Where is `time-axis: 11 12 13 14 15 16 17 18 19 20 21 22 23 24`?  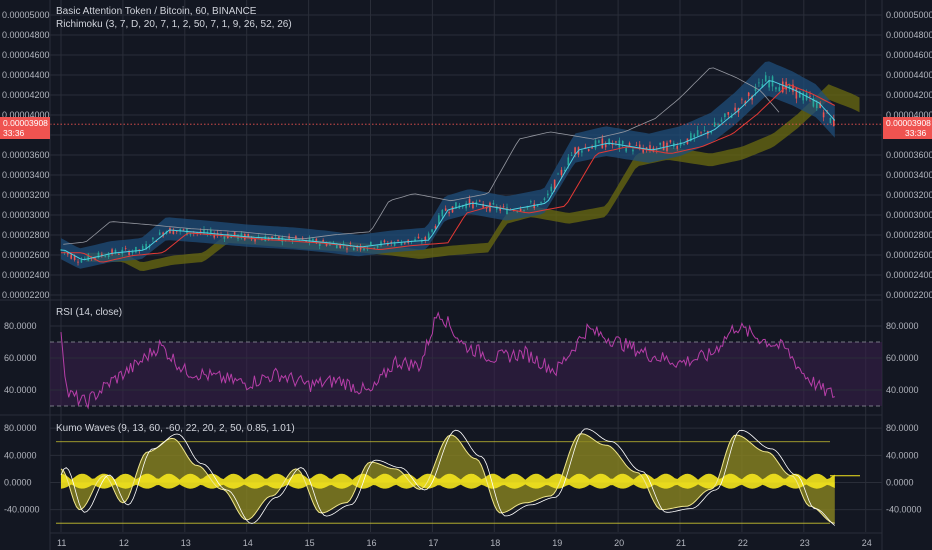
time-axis: 11 12 13 14 15 16 17 18 19 20 21 22 23 24 is located at coordinates (466, 540).